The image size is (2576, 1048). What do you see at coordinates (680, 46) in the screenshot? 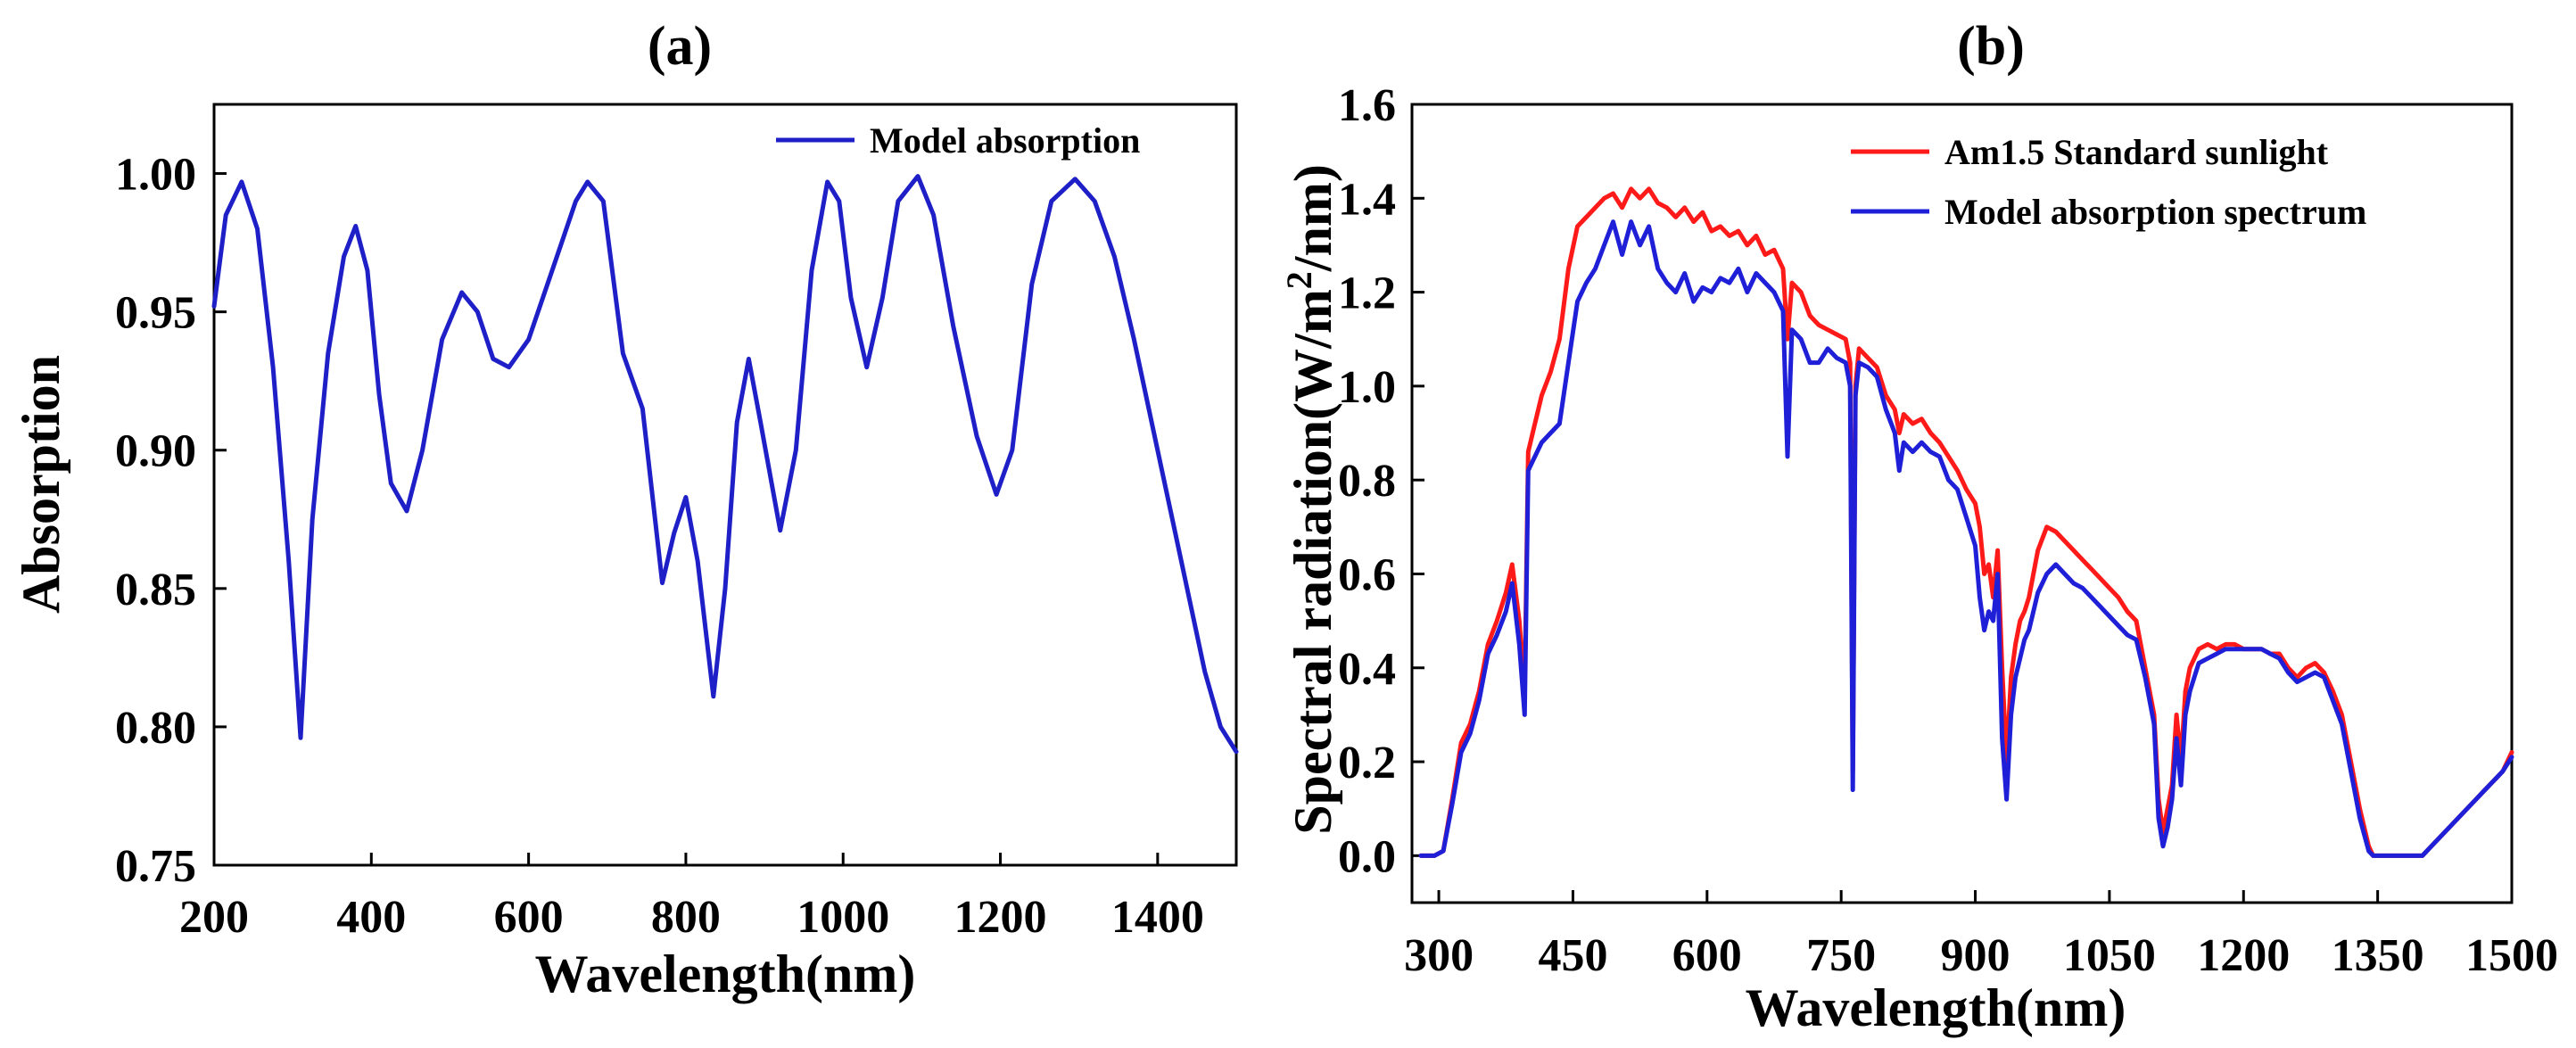
I see `panel-a-label: (a)` at bounding box center [680, 46].